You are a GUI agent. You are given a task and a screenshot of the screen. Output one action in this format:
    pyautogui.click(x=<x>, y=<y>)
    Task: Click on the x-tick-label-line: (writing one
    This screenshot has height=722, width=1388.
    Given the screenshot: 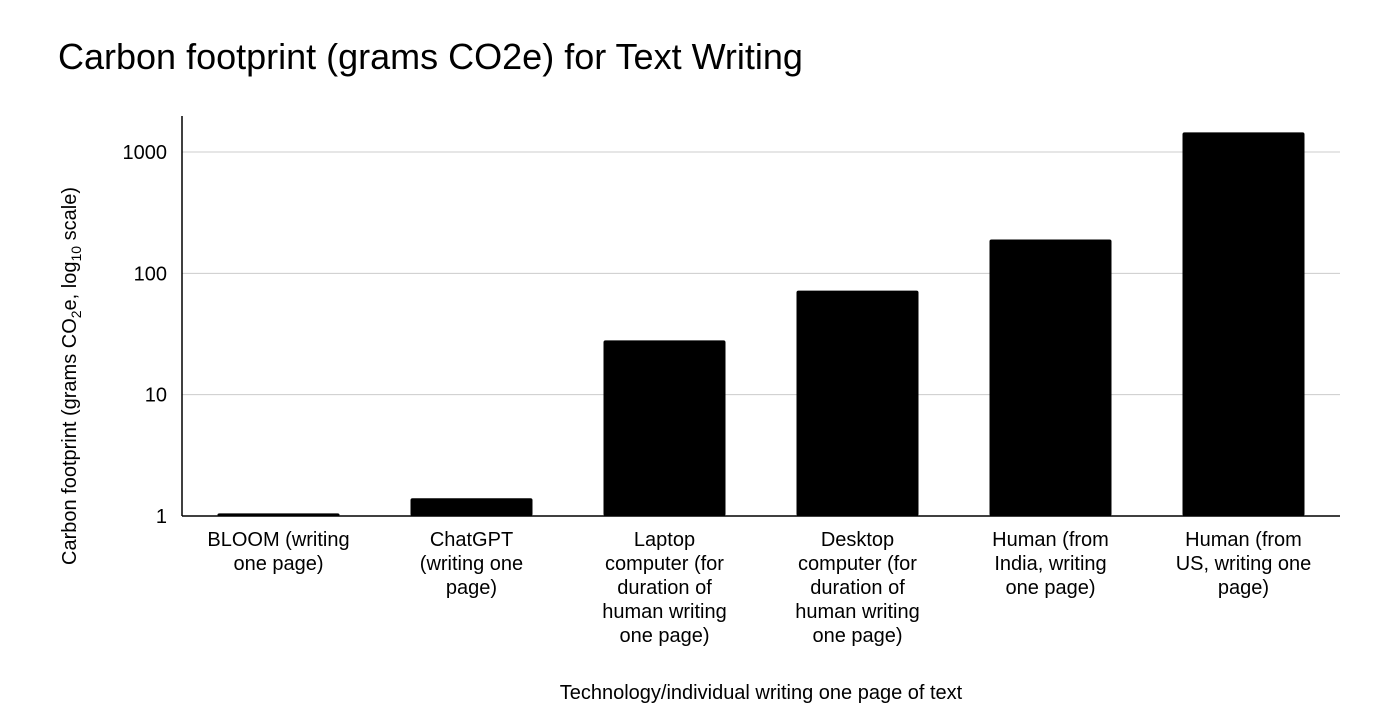 What is the action you would take?
    pyautogui.click(x=471, y=564)
    